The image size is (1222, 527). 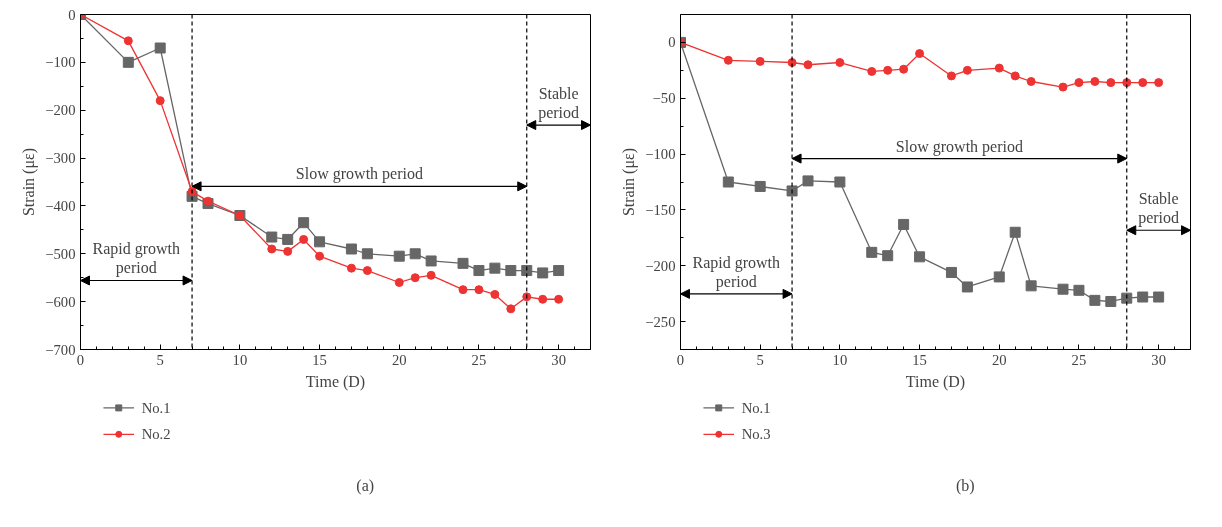 What do you see at coordinates (965, 485) in the screenshot?
I see `text: (b)` at bounding box center [965, 485].